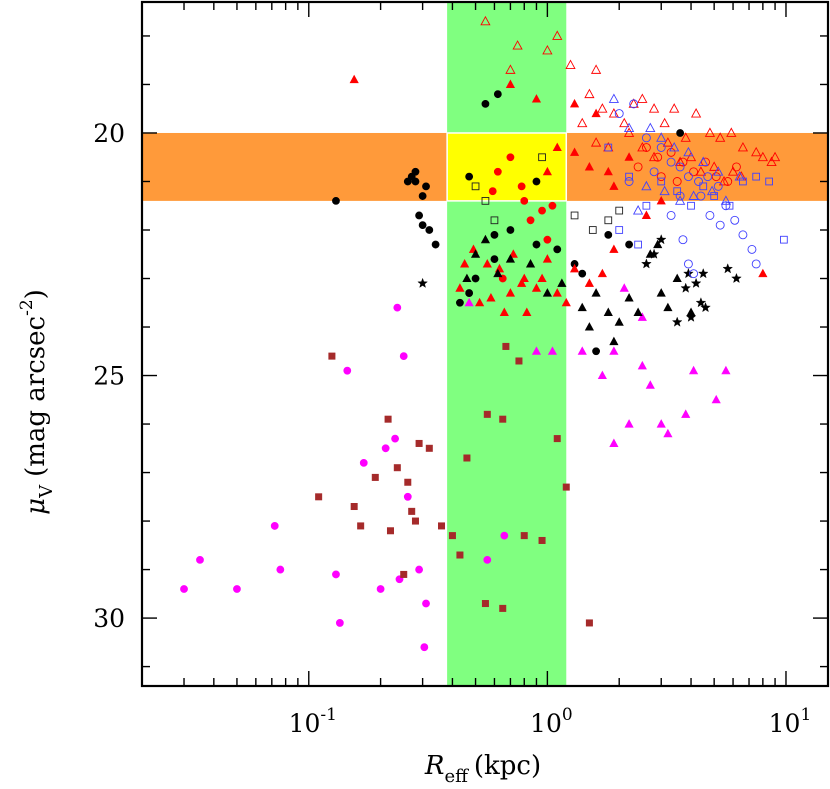 This screenshot has width=830, height=789. Describe the element at coordinates (109, 376) in the screenshot. I see `y-tick-label-25: 25` at that location.